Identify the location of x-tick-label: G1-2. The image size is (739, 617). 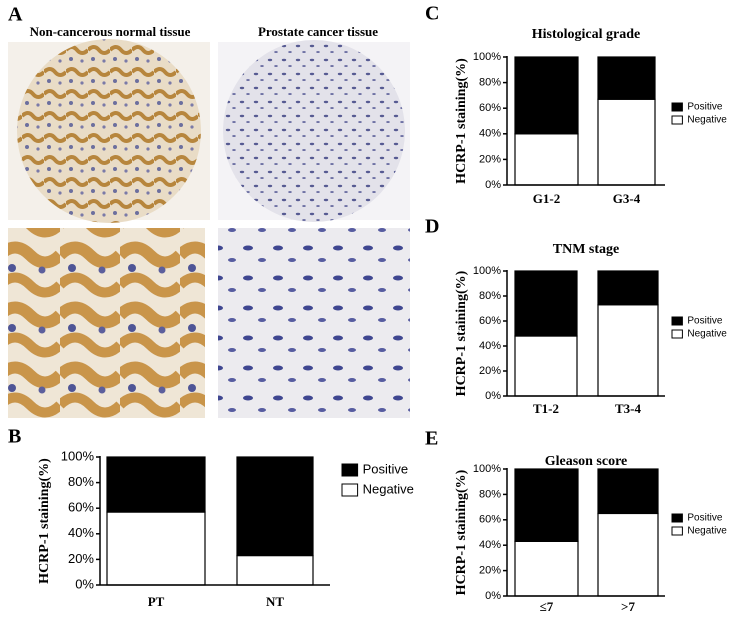
(546, 198).